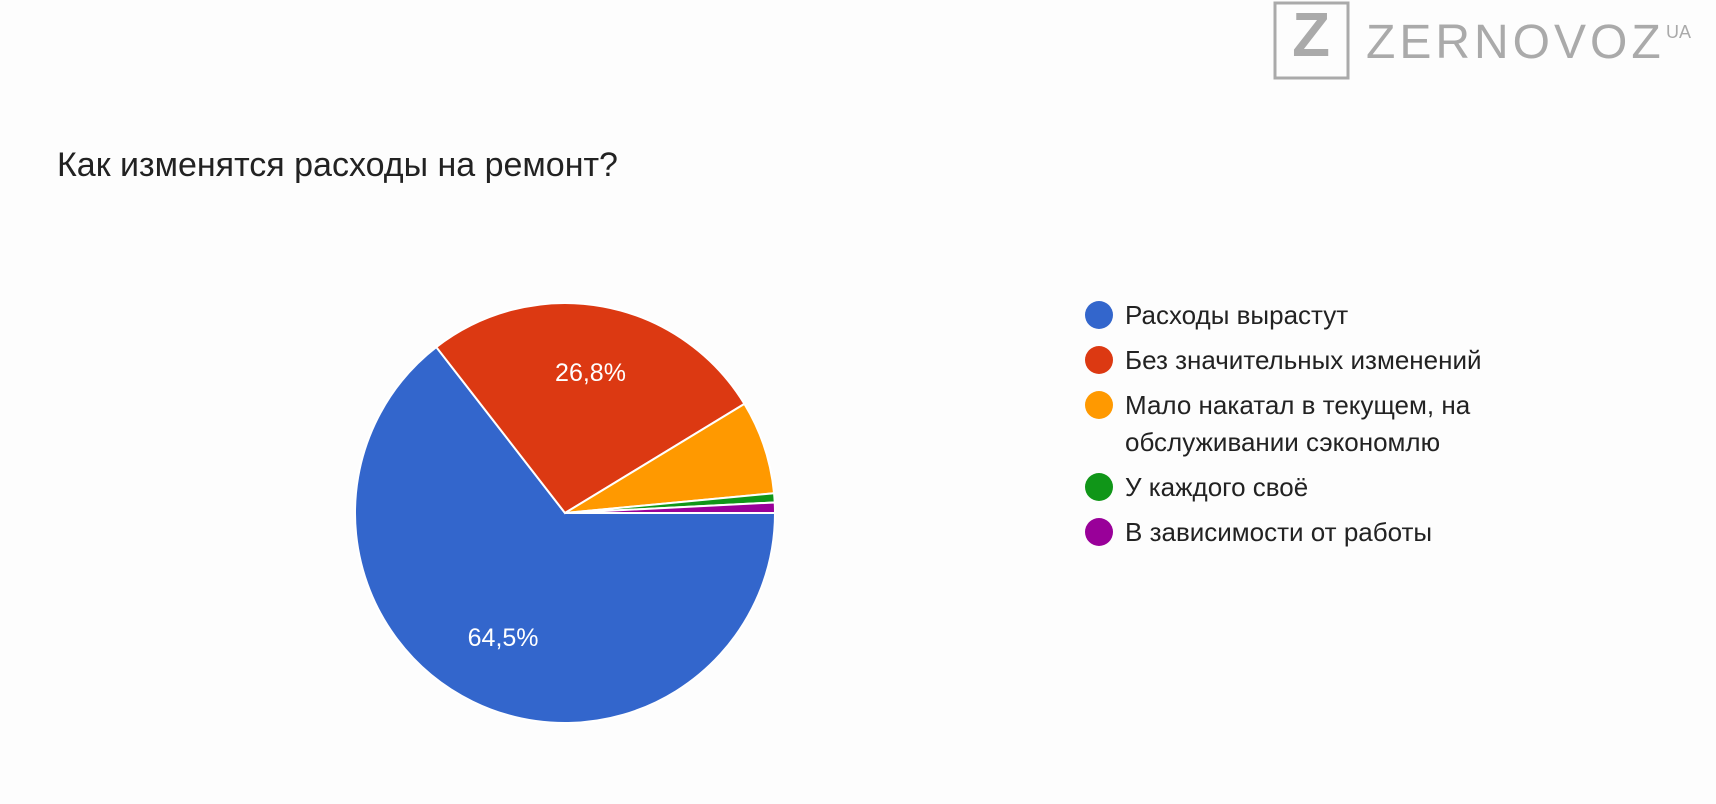  I want to click on logo-box, so click(1311, 40).